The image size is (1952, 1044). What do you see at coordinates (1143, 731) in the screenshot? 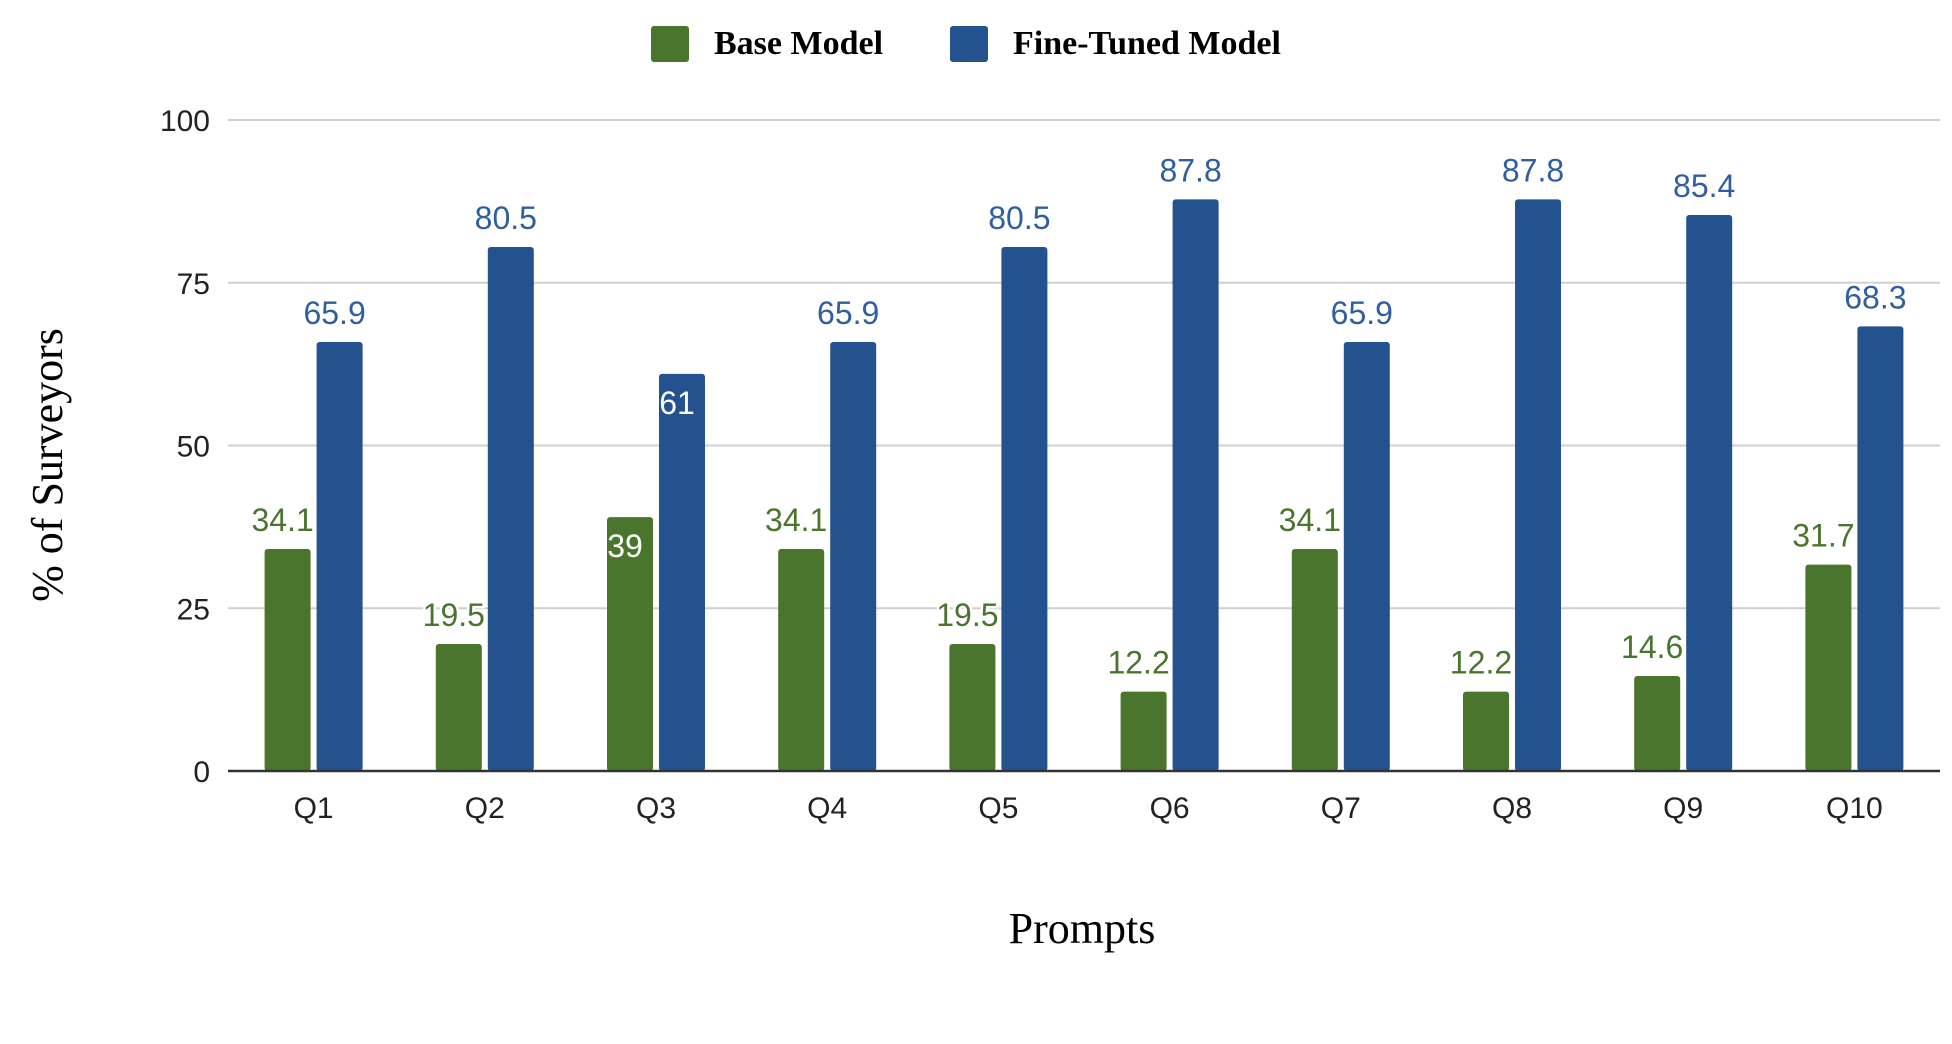
I see `bar-base-q6` at bounding box center [1143, 731].